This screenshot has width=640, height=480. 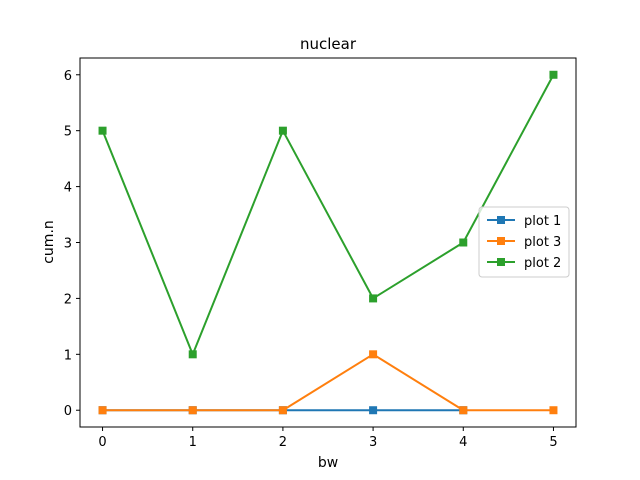 I want to click on x-axis: 0 1 2 3 4 5, so click(x=328, y=438).